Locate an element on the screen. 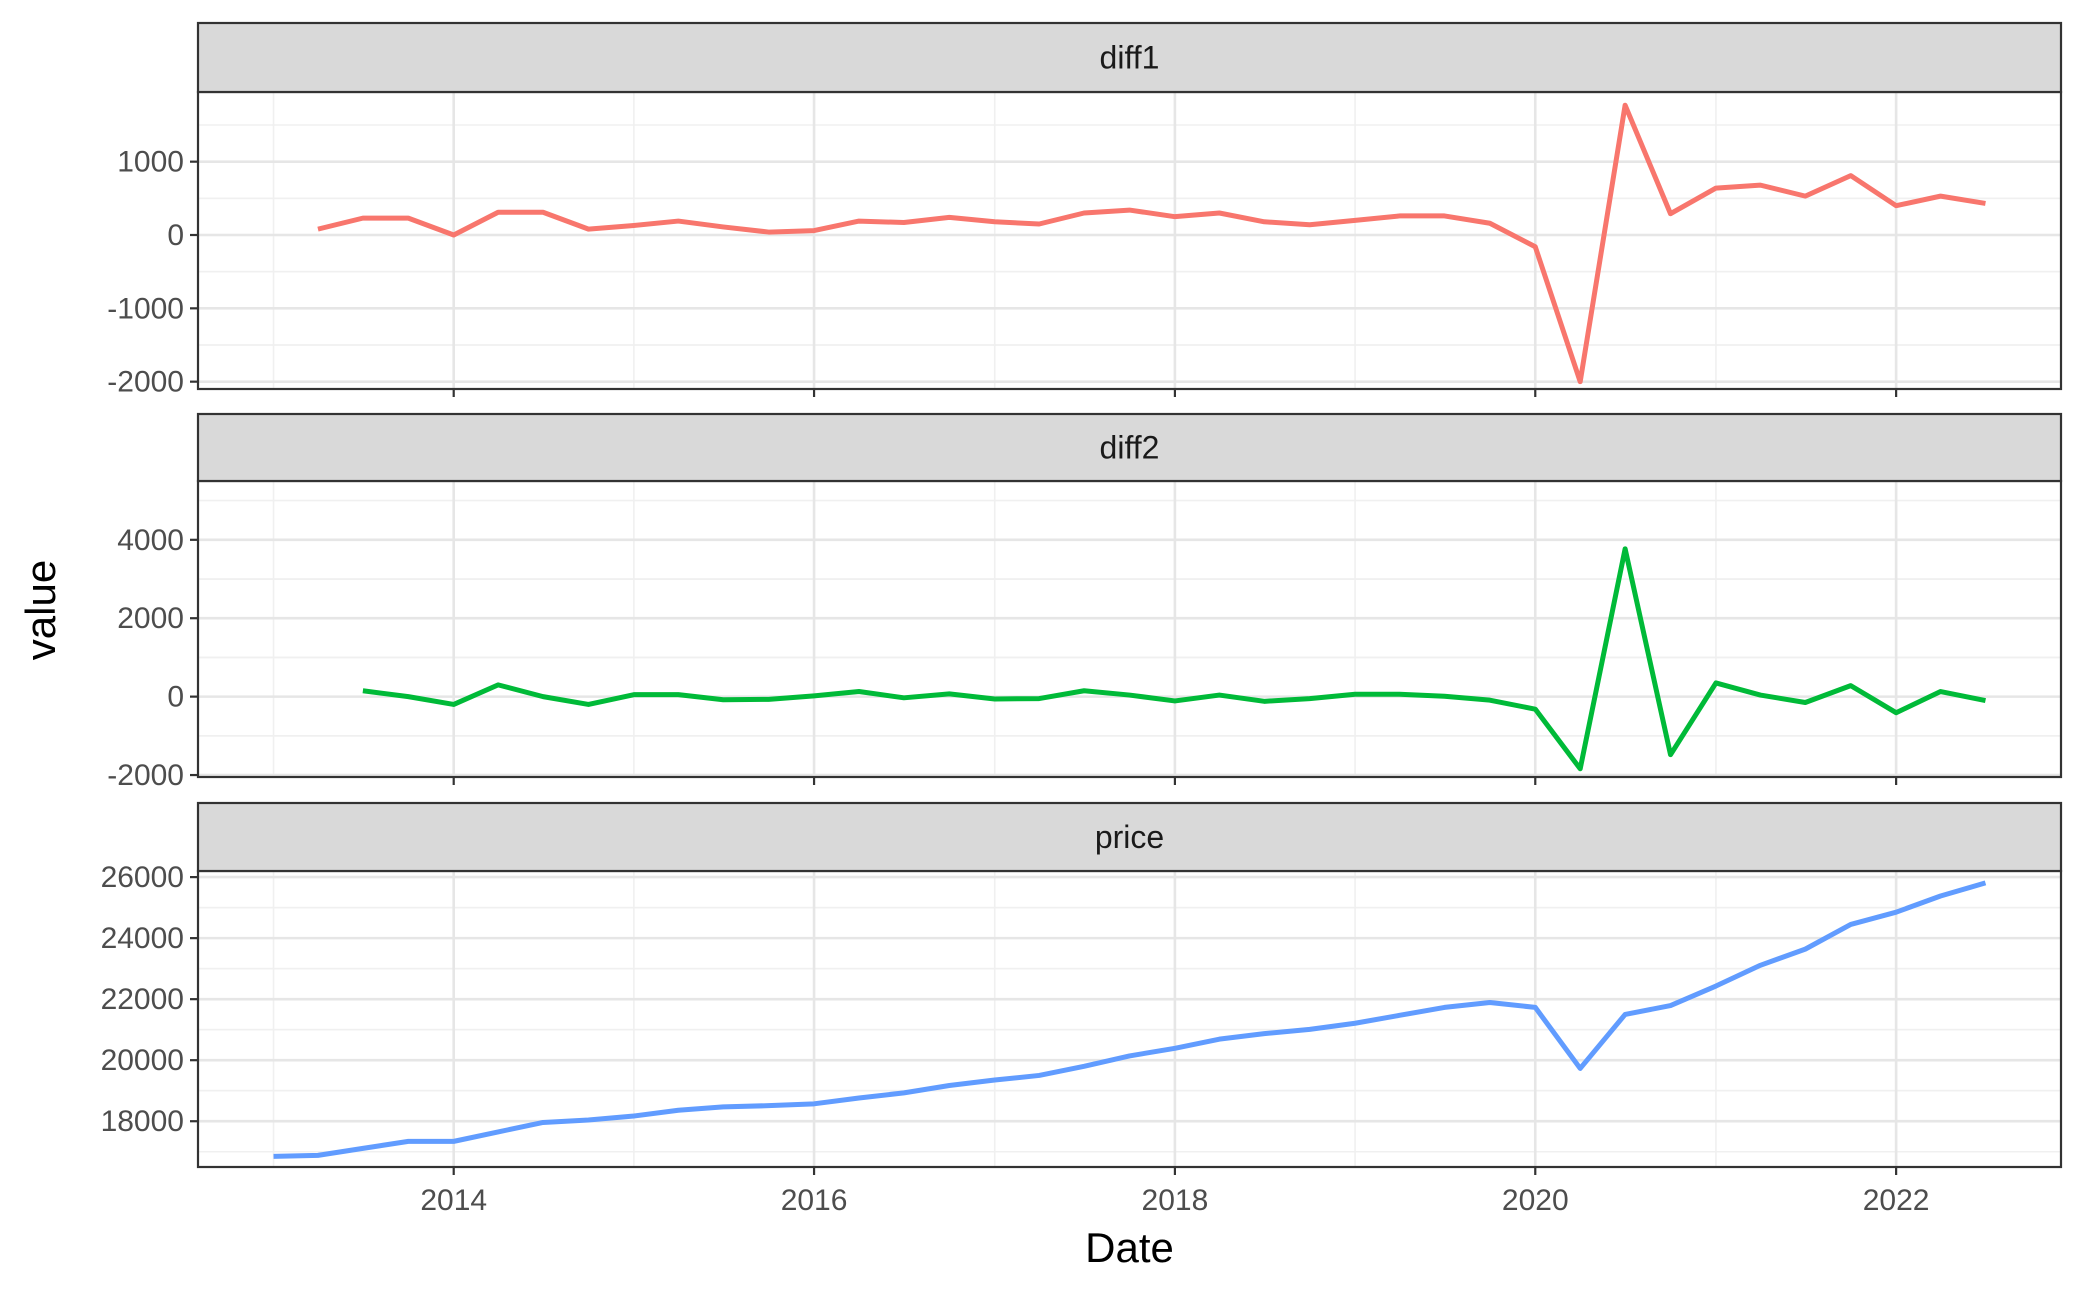 The image size is (2100, 1302). y-tick-label: 26000 is located at coordinates (142, 877).